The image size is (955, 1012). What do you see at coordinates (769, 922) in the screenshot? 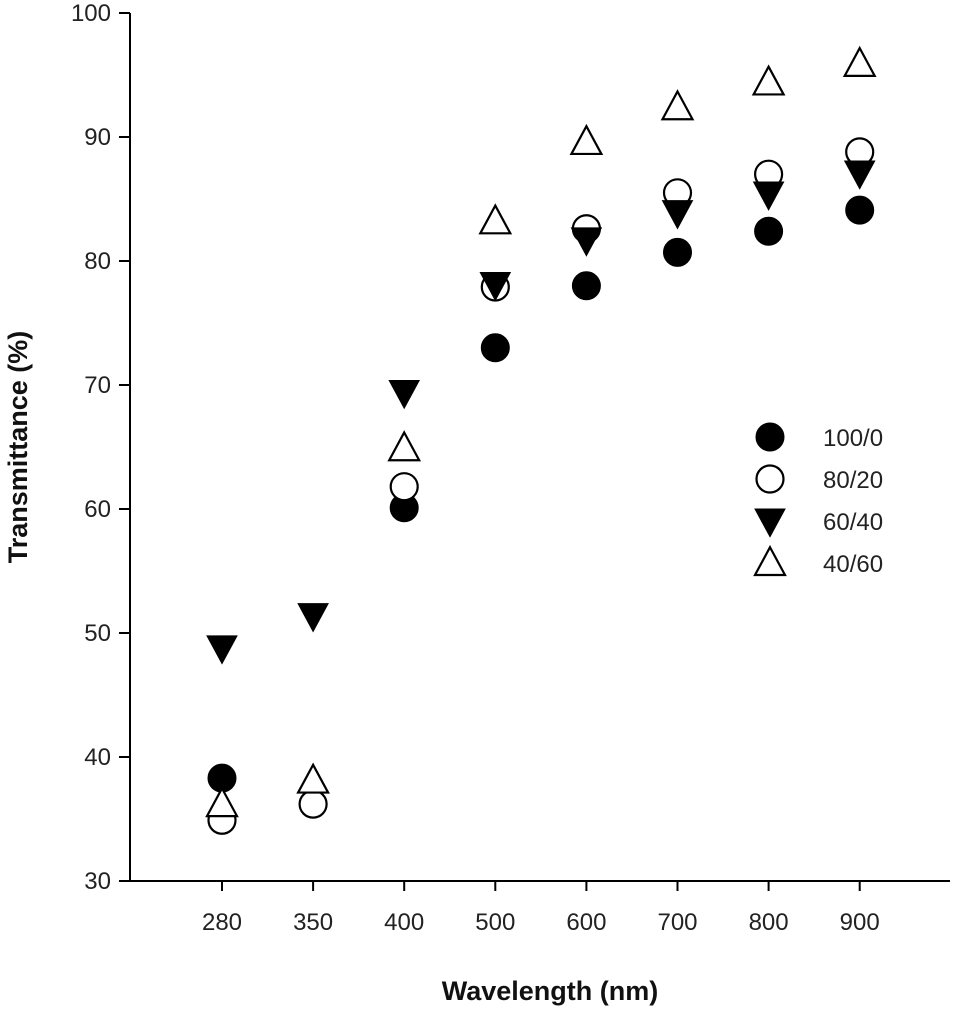
I see `x-tick-label: 800` at bounding box center [769, 922].